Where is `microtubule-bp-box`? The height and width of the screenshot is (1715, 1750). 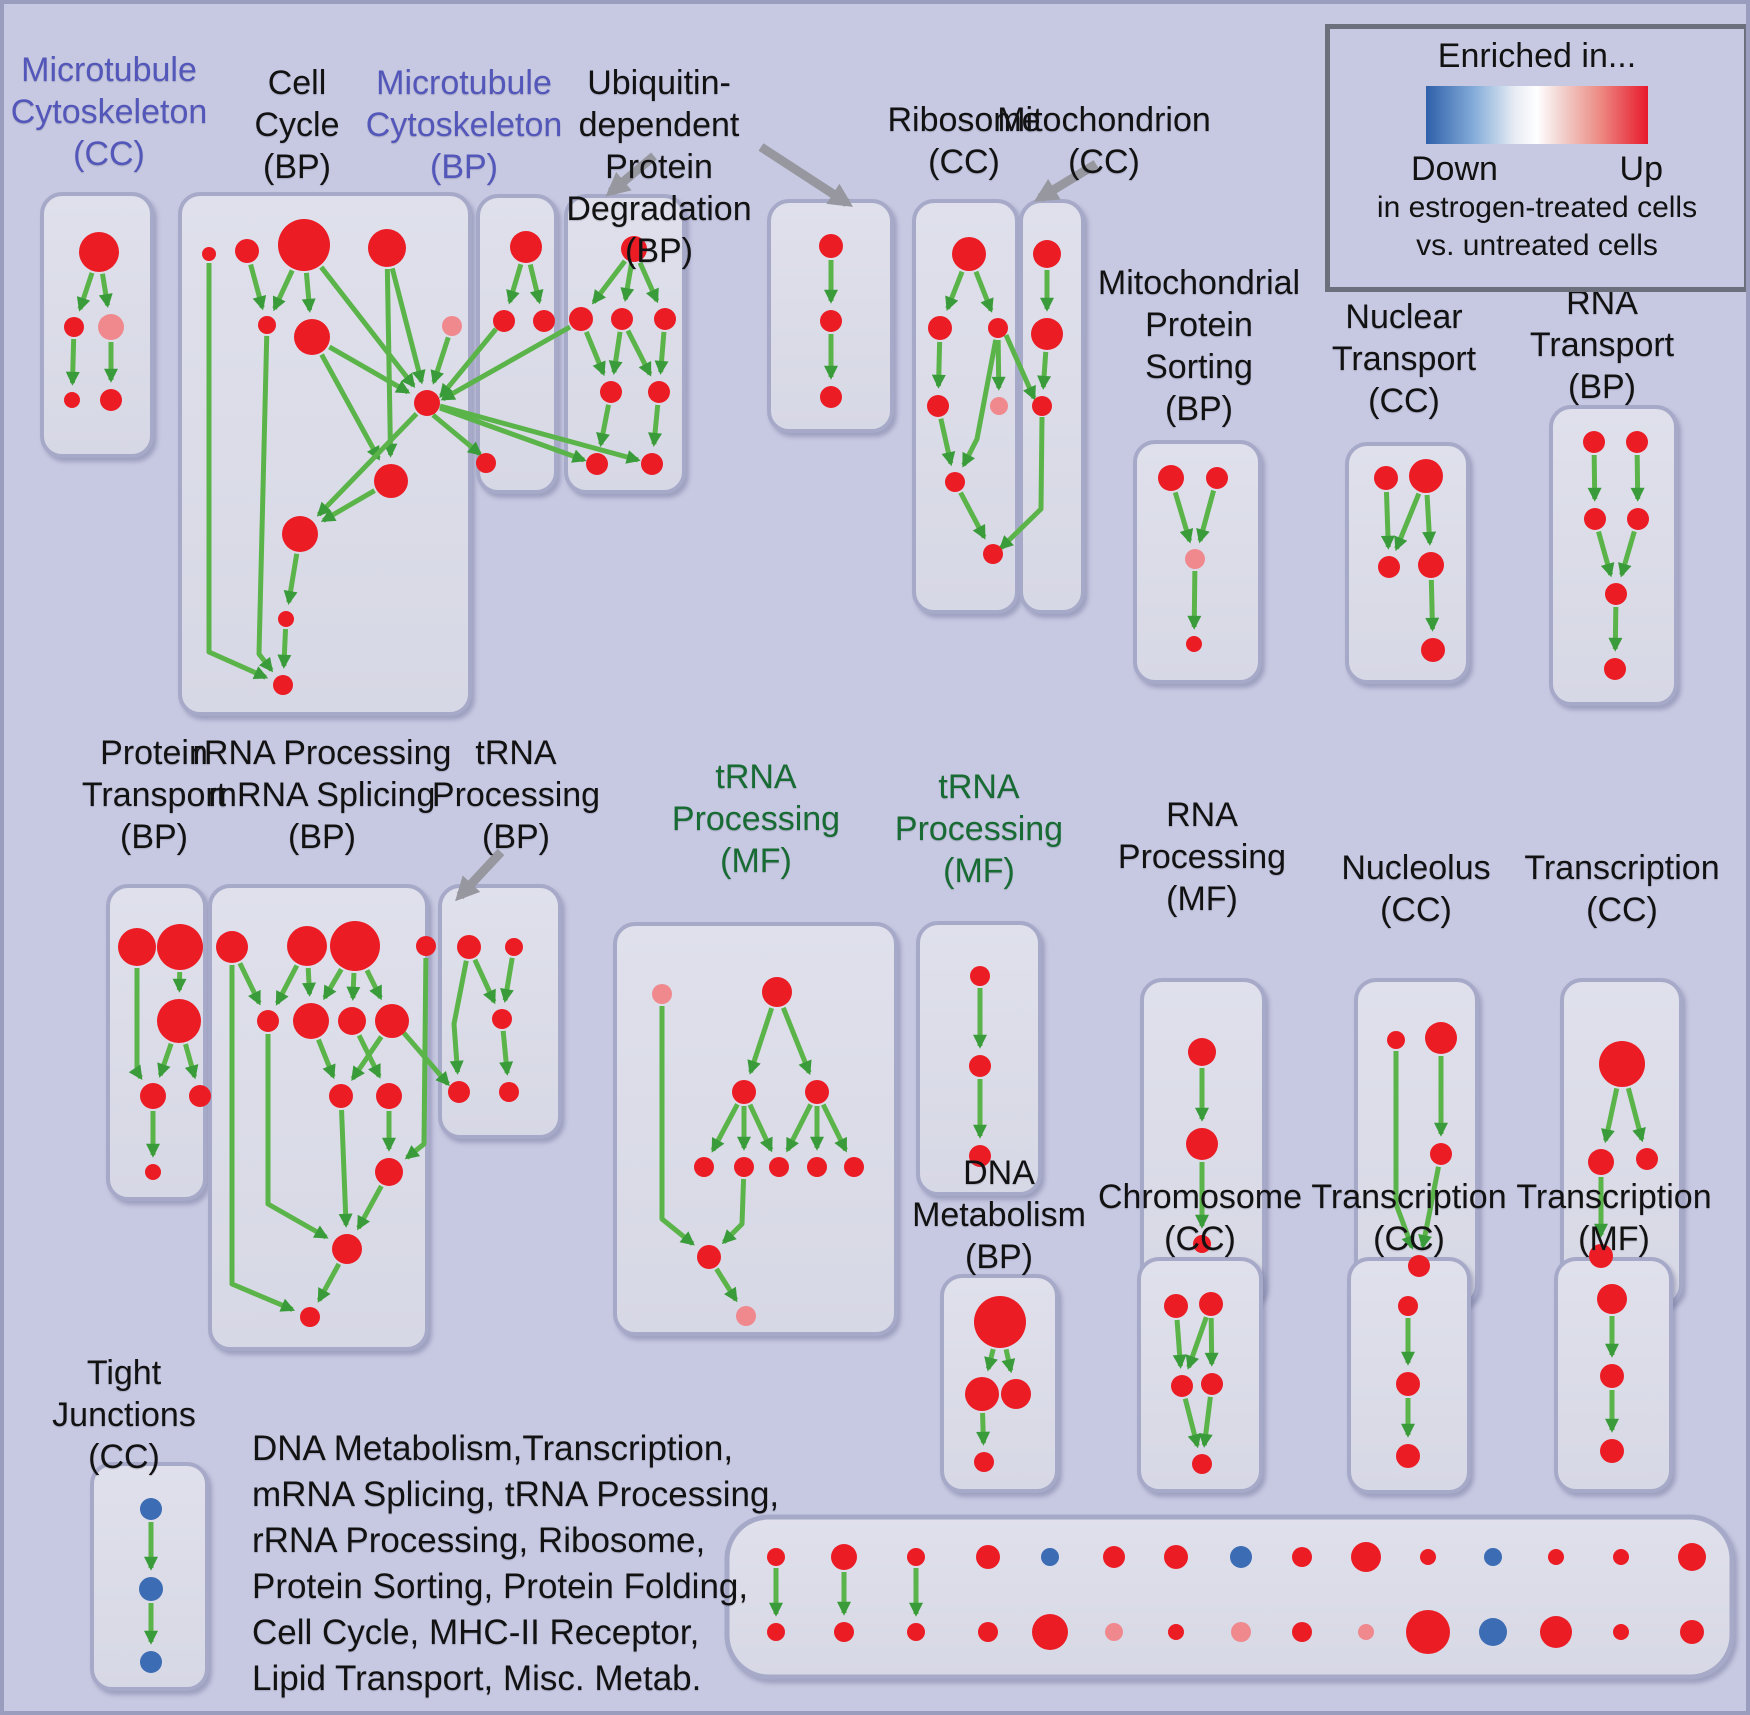
microtubule-bp-box is located at coordinates (517, 344).